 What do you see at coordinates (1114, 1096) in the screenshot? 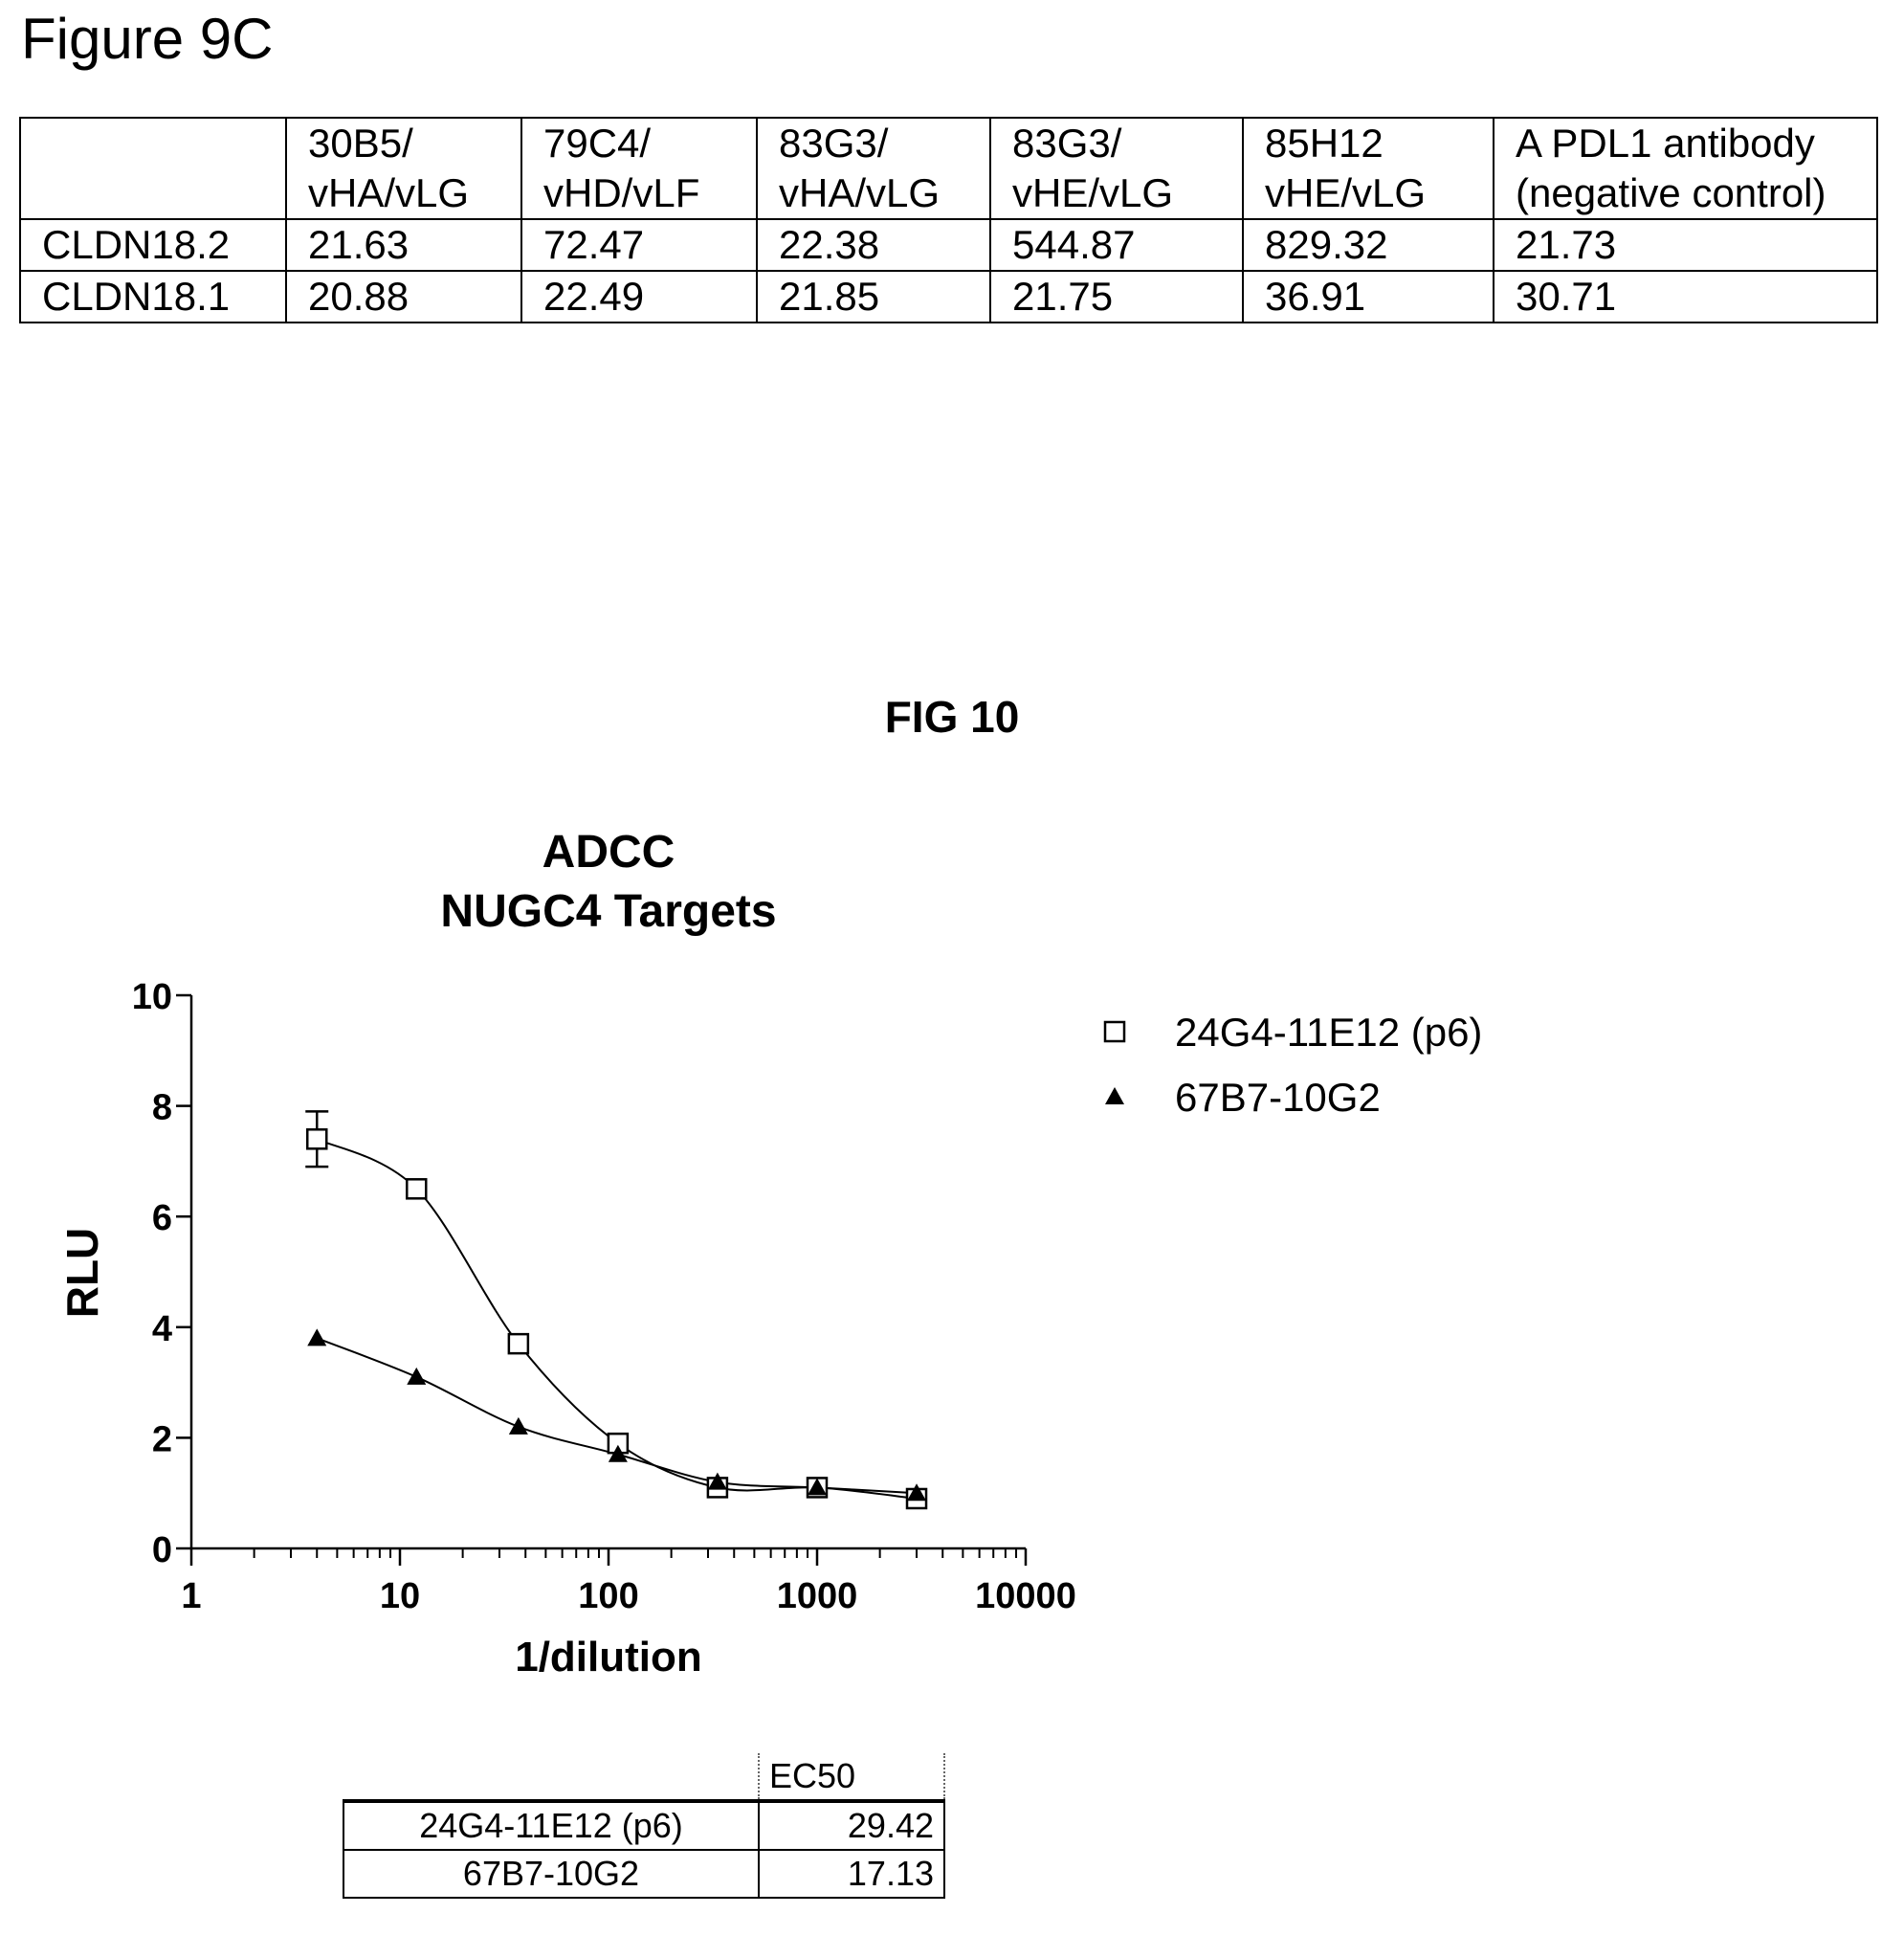
I see `legend-triangle-icon` at bounding box center [1114, 1096].